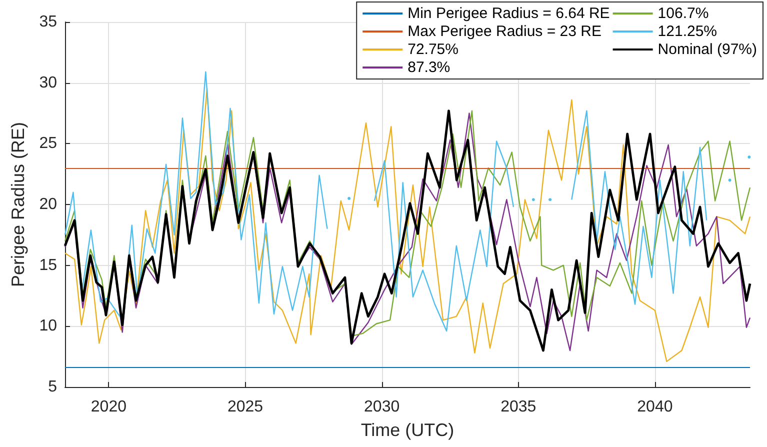 The height and width of the screenshot is (447, 767). Describe the element at coordinates (53, 387) in the screenshot. I see `y-tick-label: 5` at that location.